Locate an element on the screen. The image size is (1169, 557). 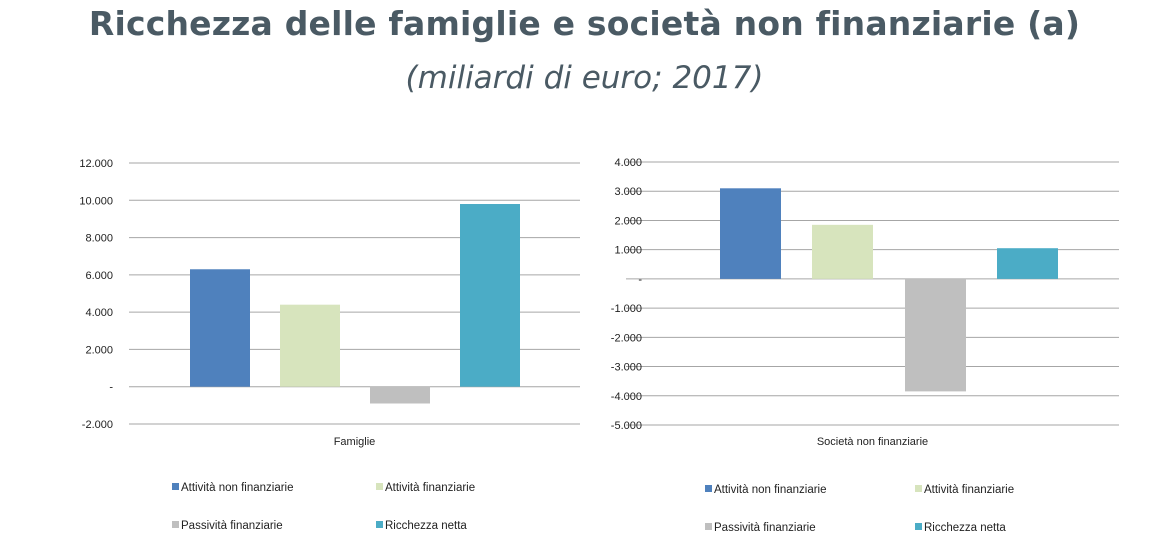
y-tick-label-1-4: 6.000 is located at coordinates (99, 276).